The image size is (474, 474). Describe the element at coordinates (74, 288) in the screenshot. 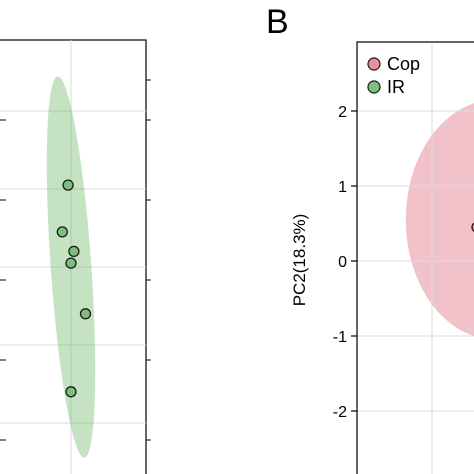

I see `panel-a-points` at that location.